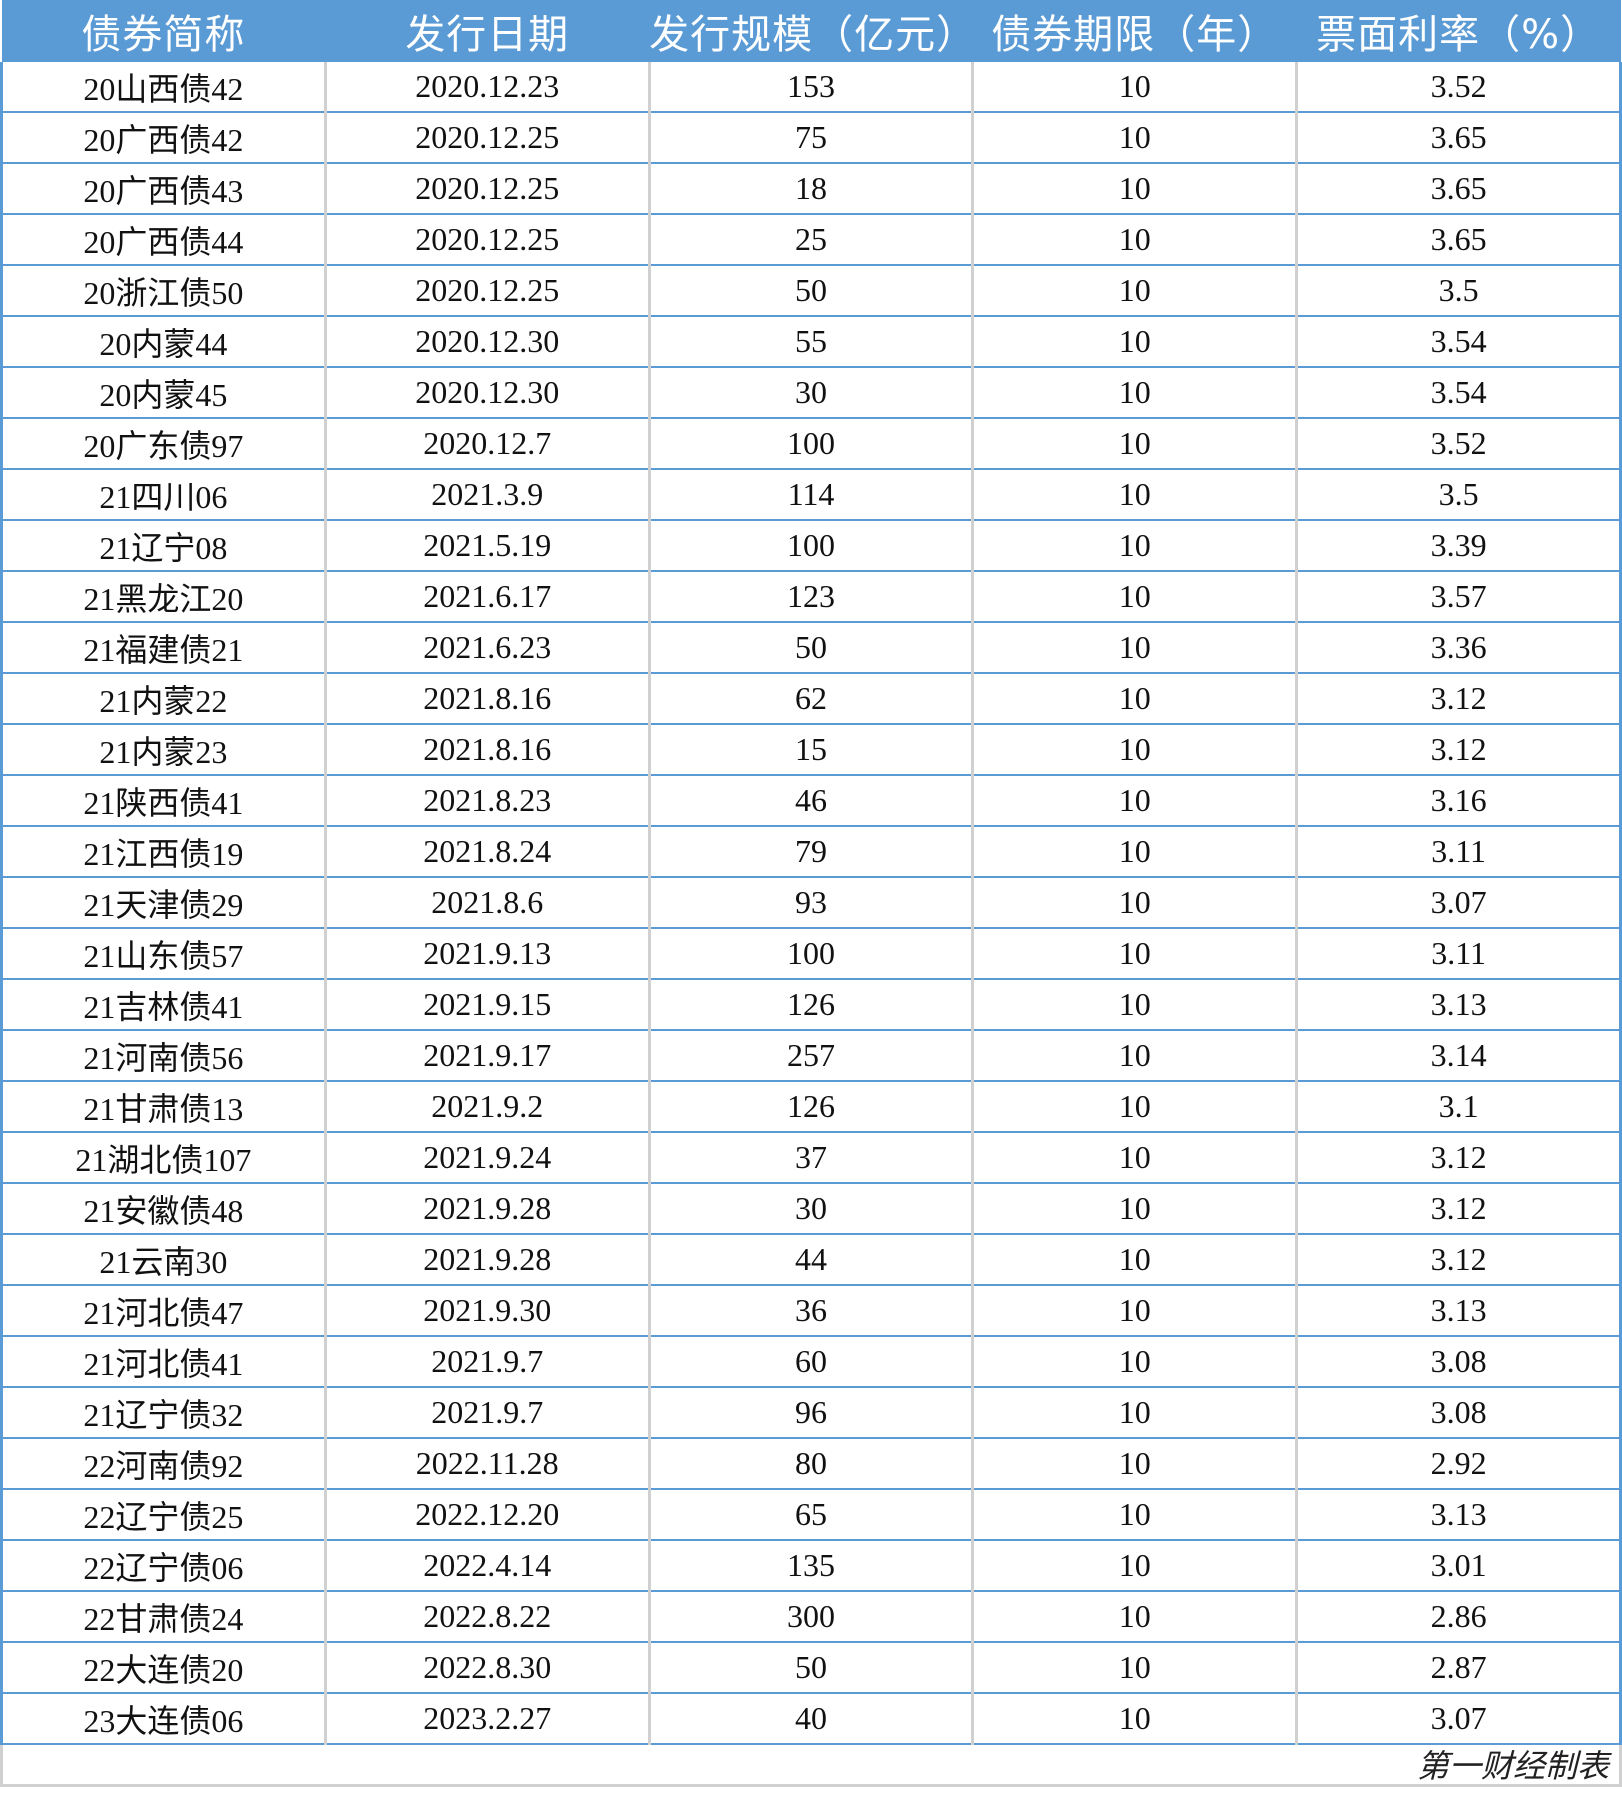  Describe the element at coordinates (486, 1056) in the screenshot. I see `cell-issue-date: 2021.9.17` at that location.